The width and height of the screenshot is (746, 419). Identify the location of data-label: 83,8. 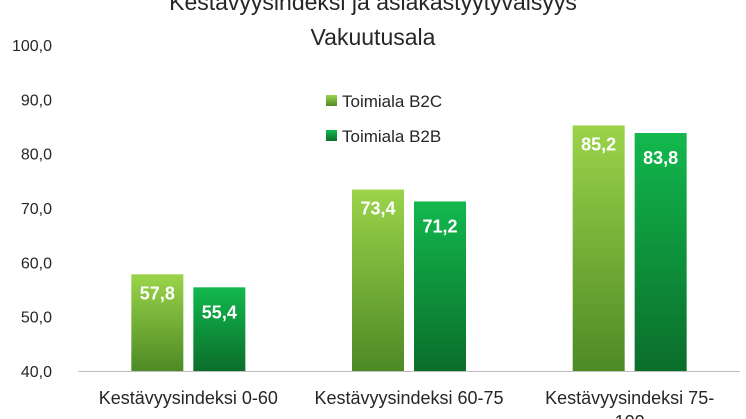
(660, 158).